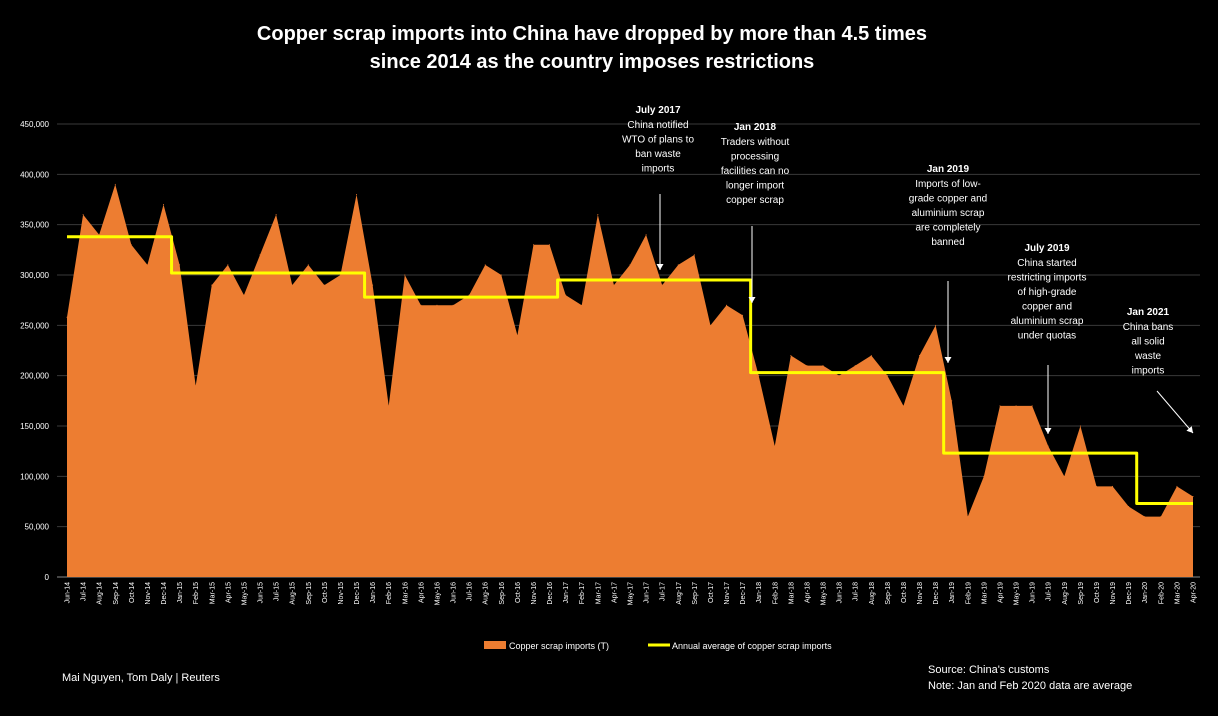 This screenshot has width=1218, height=716. Describe the element at coordinates (566, 593) in the screenshot. I see `x-tick-label: Jan-17` at that location.